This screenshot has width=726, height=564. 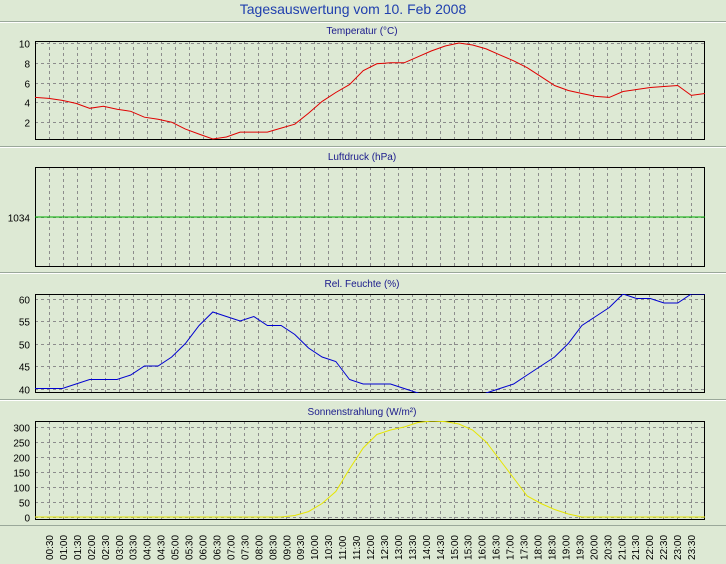 What do you see at coordinates (25, 323) in the screenshot?
I see `y-tick-label: 55` at bounding box center [25, 323].